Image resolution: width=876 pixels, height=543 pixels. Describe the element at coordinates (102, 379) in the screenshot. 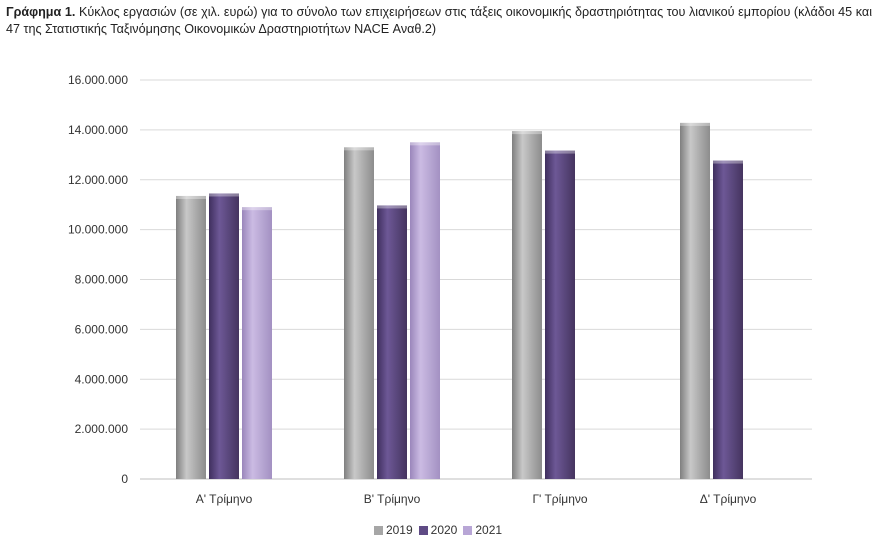

I see `y-tick-label: 4.000.000` at that location.